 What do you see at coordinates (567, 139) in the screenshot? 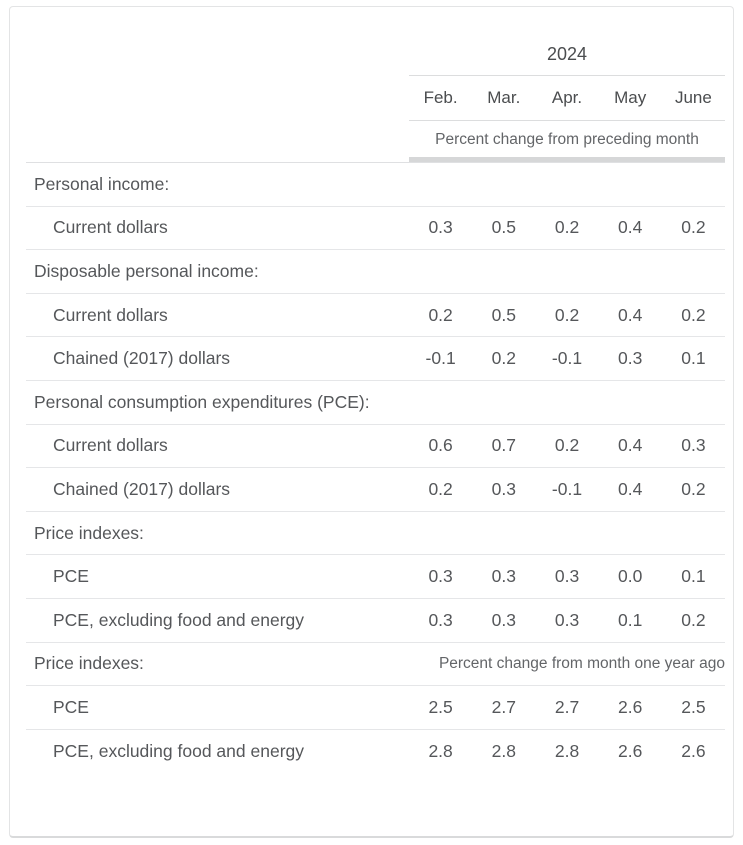
I see `units-note-top: Percent change from preceding month` at bounding box center [567, 139].